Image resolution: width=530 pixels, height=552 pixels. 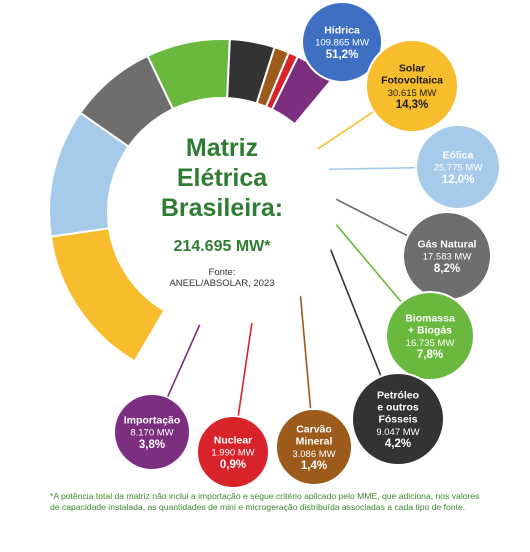 I want to click on bubble-nuclear, so click(x=233, y=452).